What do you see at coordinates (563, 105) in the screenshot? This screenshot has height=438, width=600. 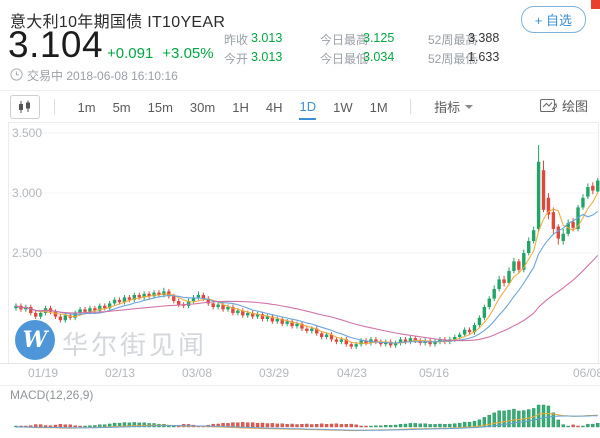 I see `draw-tool-button: 绘图` at bounding box center [563, 105].